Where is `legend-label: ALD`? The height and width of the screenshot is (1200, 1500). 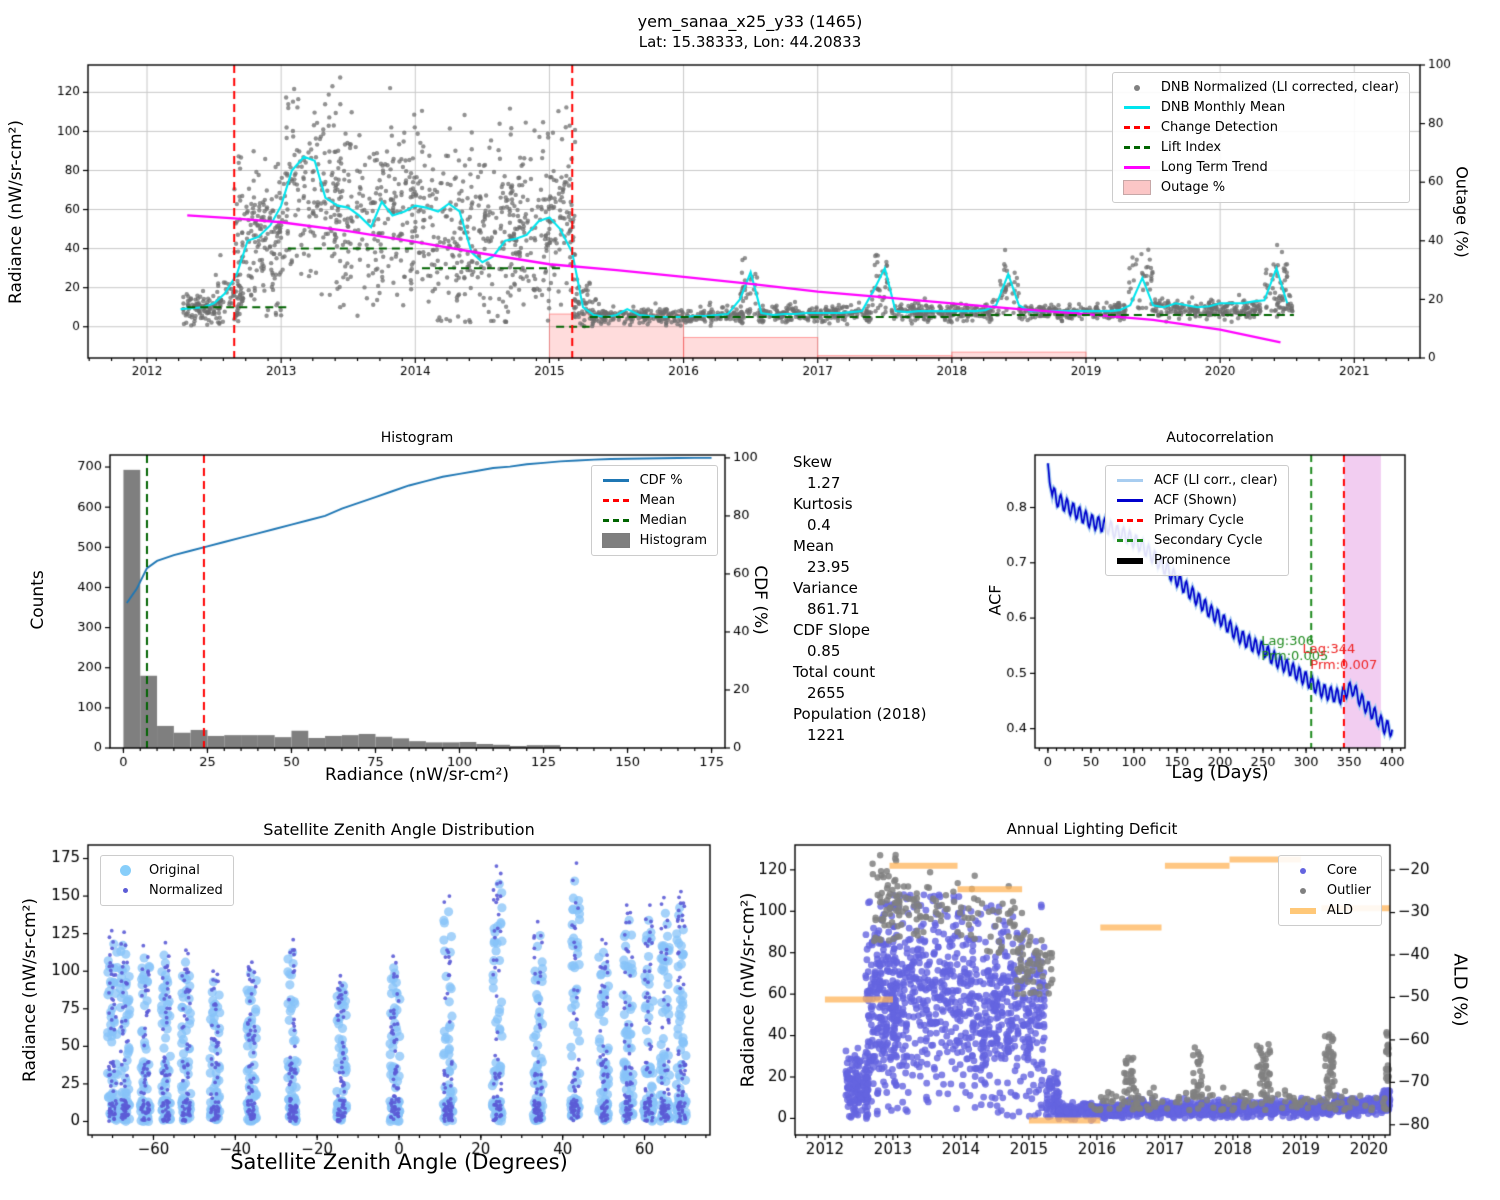
legend-label: ALD is located at coordinates (1340, 910).